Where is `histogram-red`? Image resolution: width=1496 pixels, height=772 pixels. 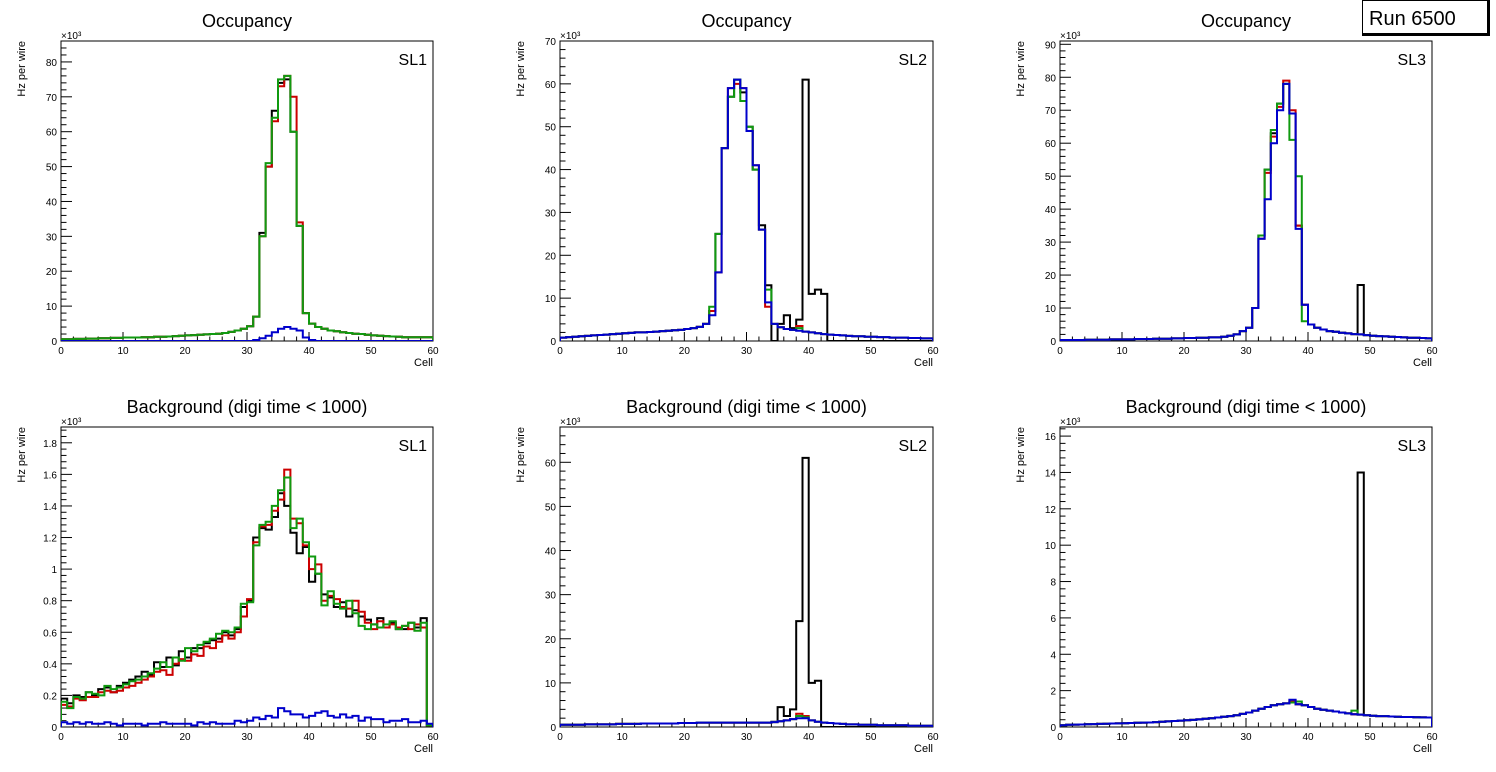
histogram-red is located at coordinates (247, 207).